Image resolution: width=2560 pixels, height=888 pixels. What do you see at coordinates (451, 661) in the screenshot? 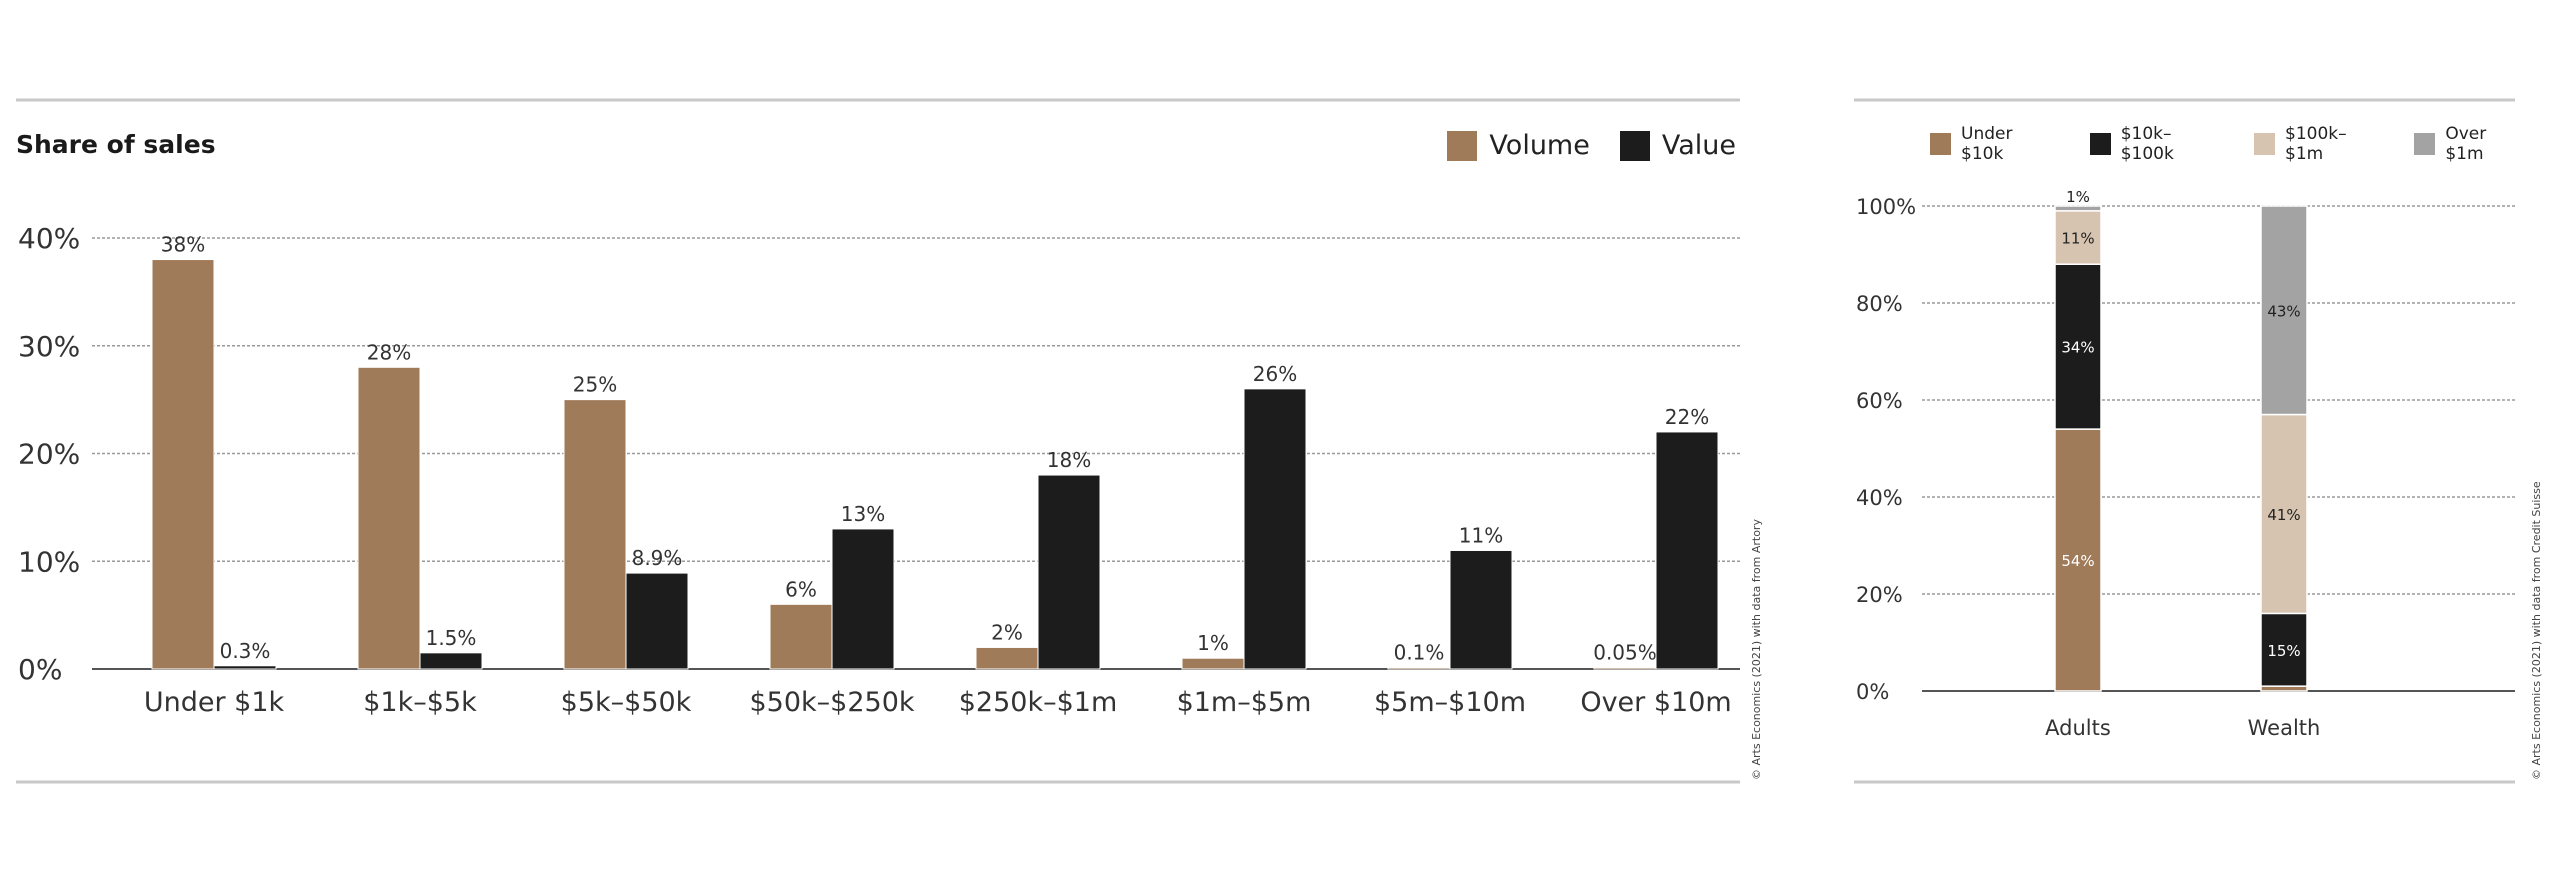
I see `bar-value-1k-5k` at bounding box center [451, 661].